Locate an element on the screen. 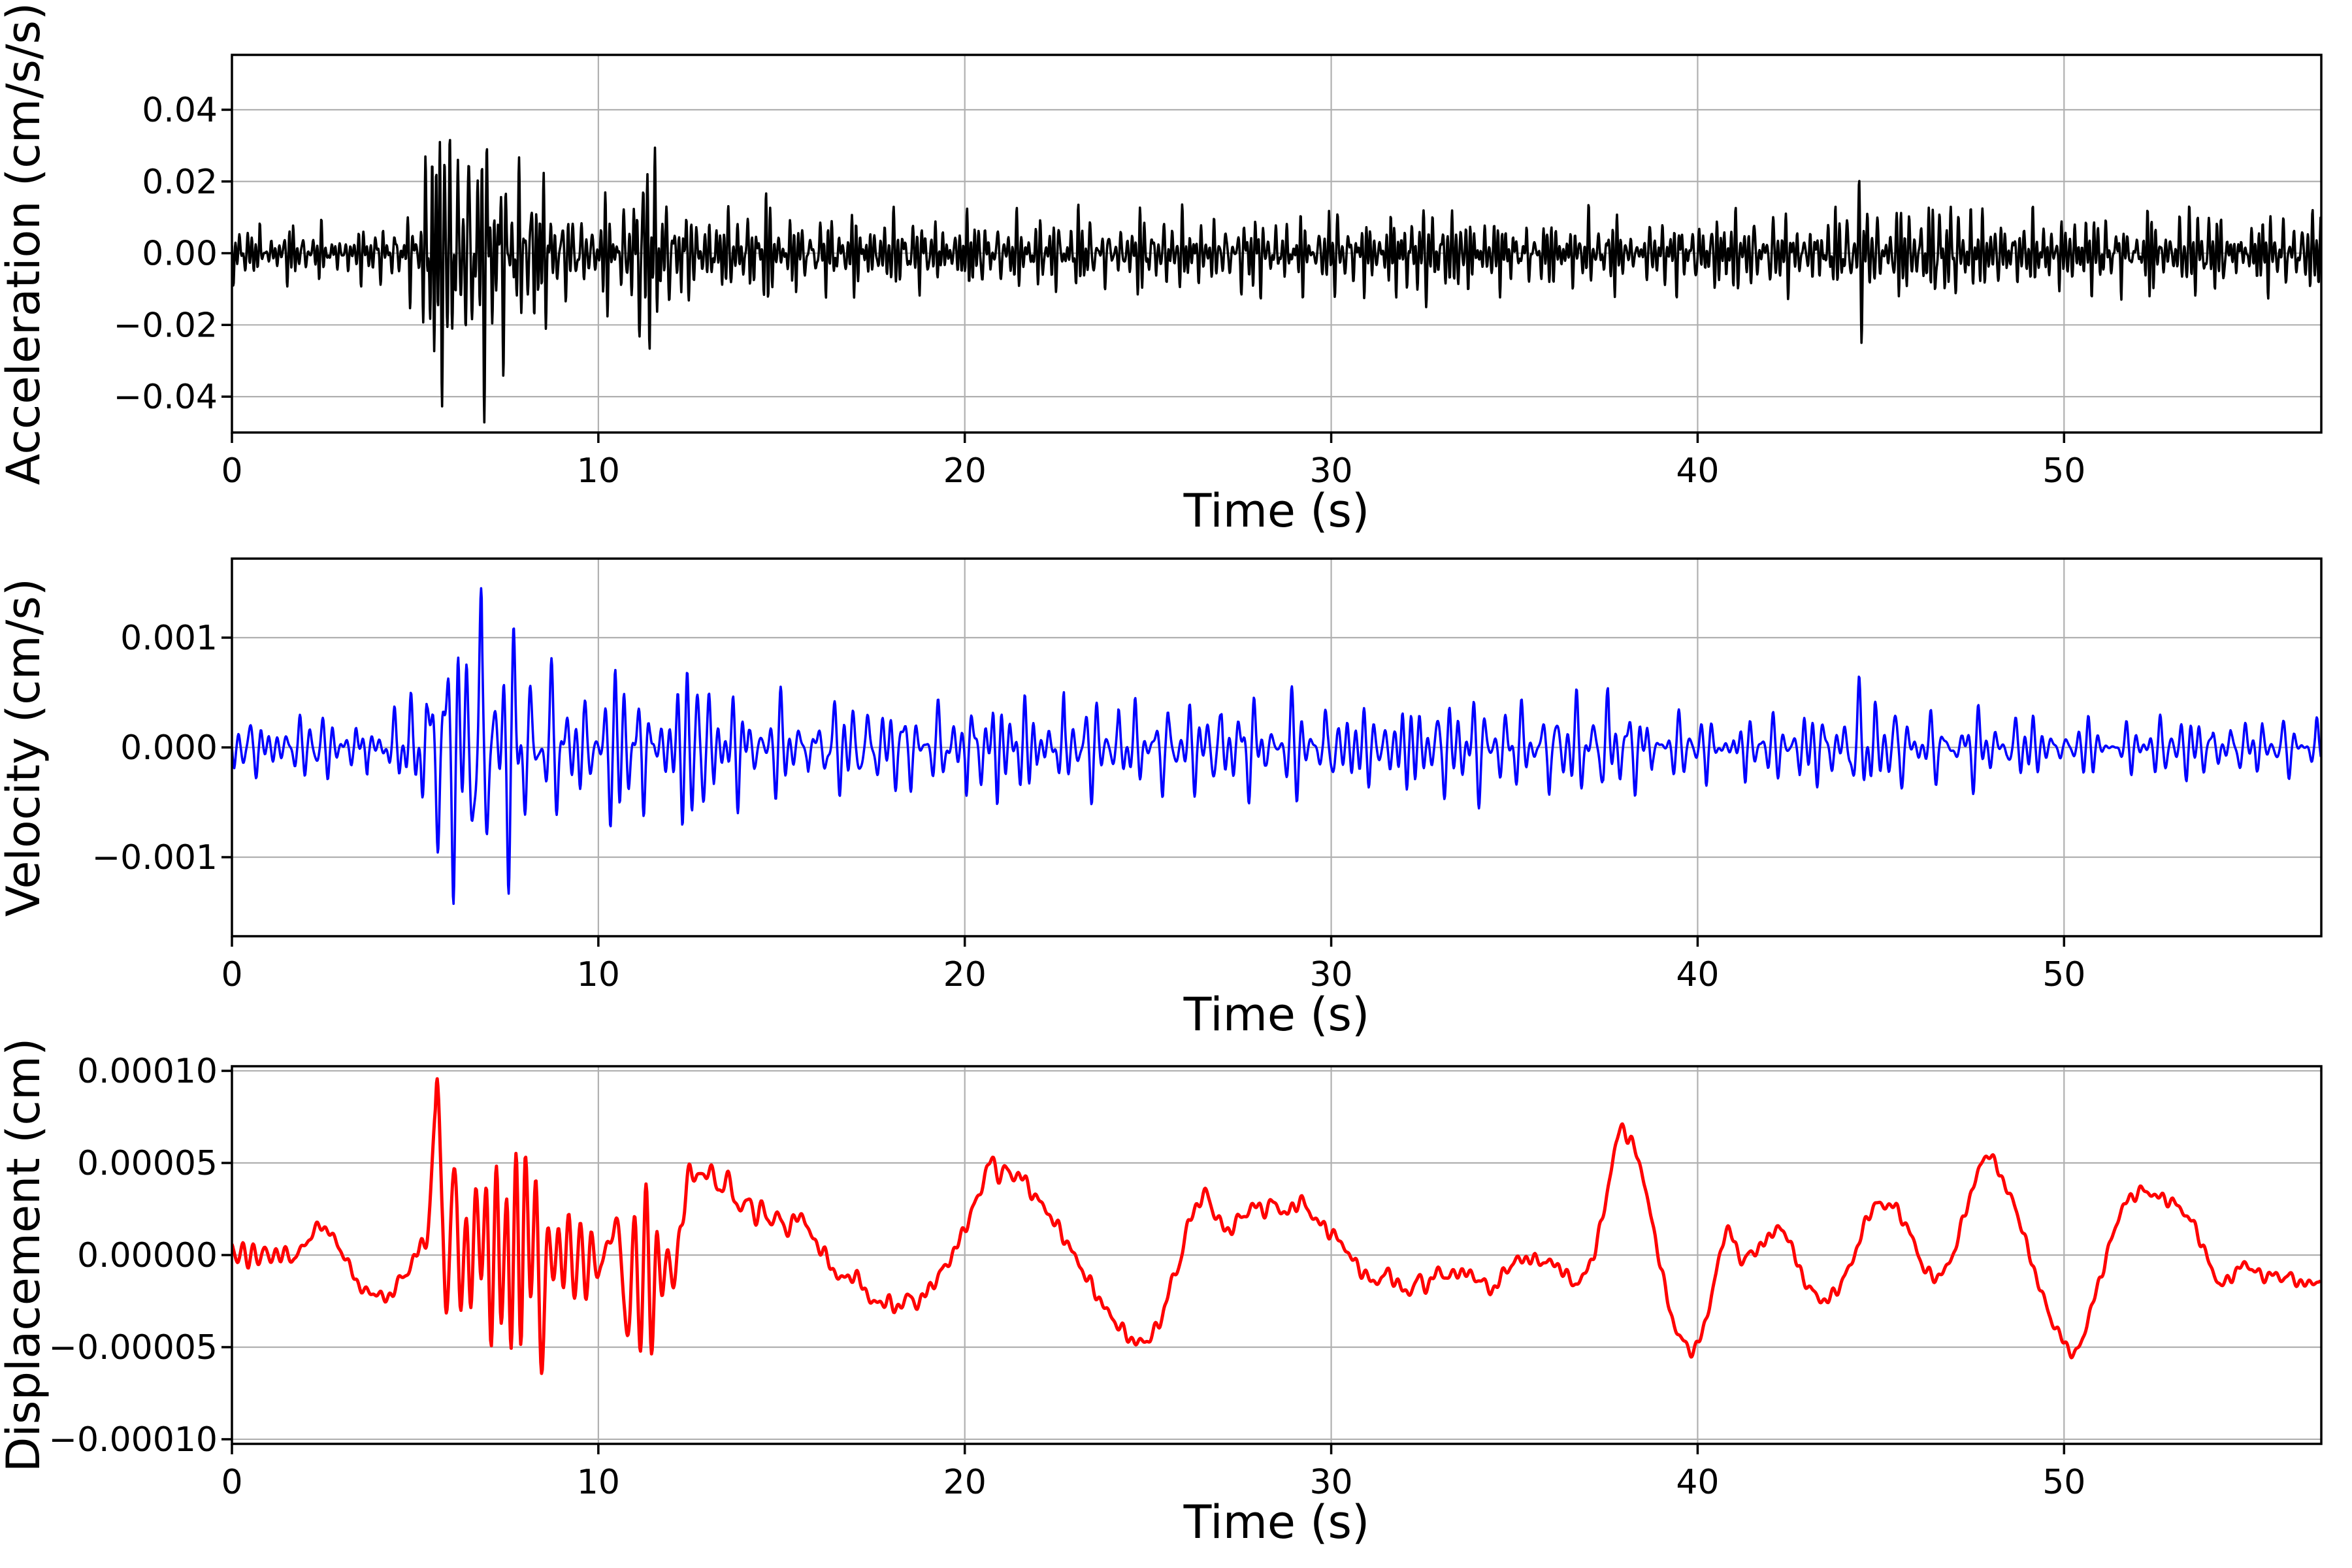 The image size is (2352, 1568). y-tick-label: −0.001 is located at coordinates (155, 857).